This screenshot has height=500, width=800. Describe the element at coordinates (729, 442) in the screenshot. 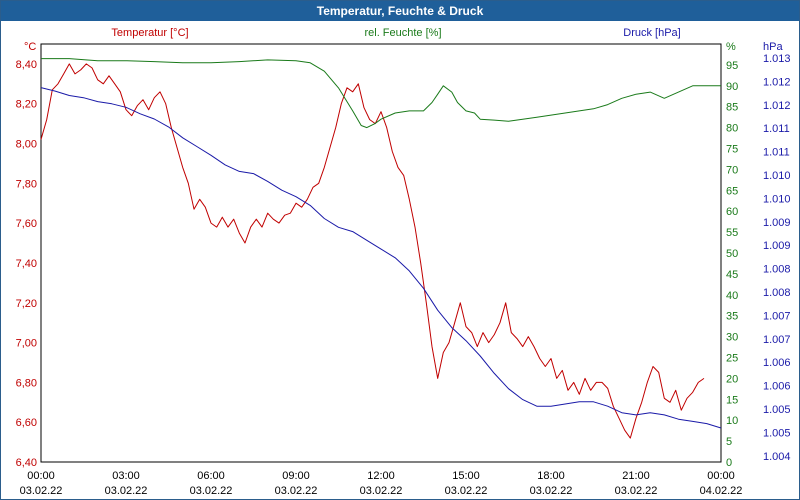

I see `humidity-tick-label: 5` at that location.